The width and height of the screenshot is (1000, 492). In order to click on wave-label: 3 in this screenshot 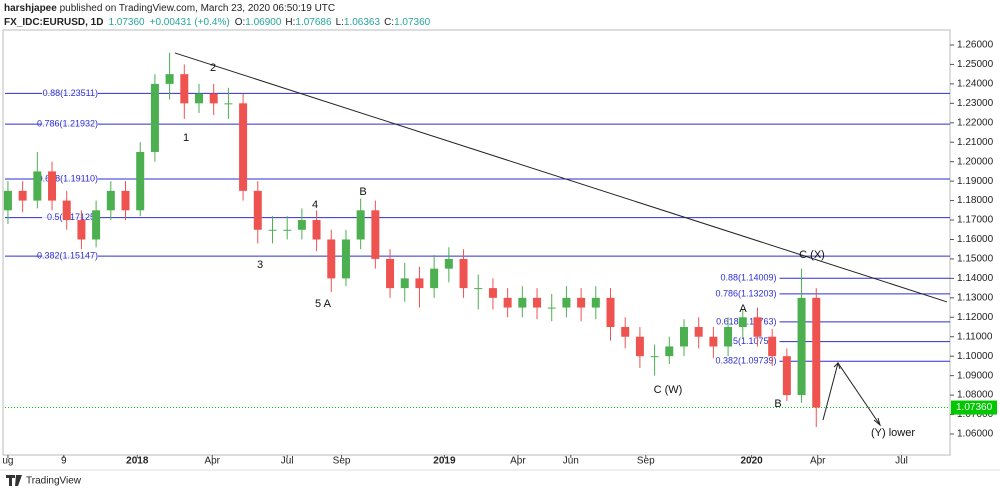, I will do `click(260, 265)`.